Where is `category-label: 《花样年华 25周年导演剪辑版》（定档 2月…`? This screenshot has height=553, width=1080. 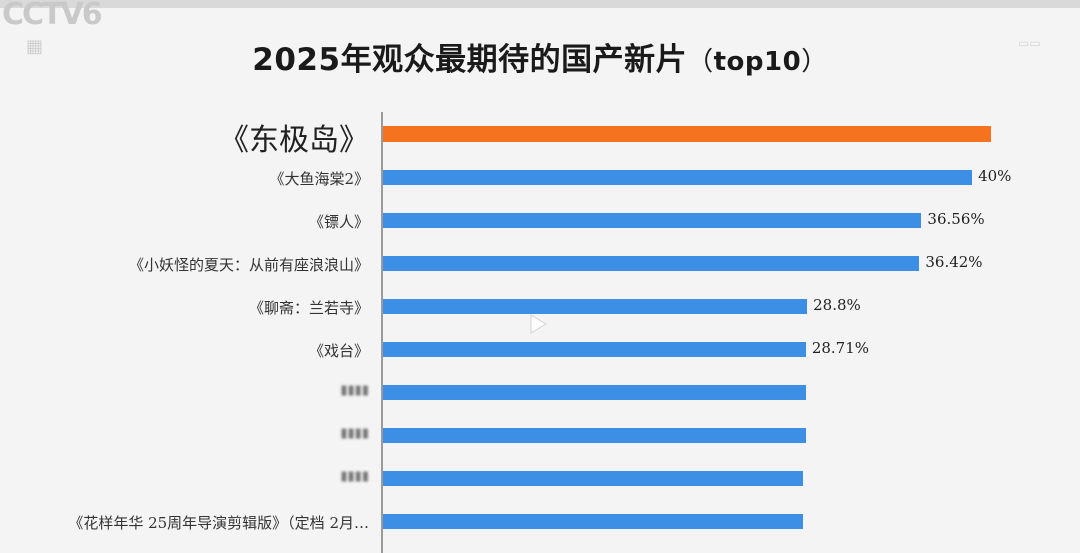
category-label: 《花样年华 25周年导演剪辑版》（定档 2月… is located at coordinates (218, 522).